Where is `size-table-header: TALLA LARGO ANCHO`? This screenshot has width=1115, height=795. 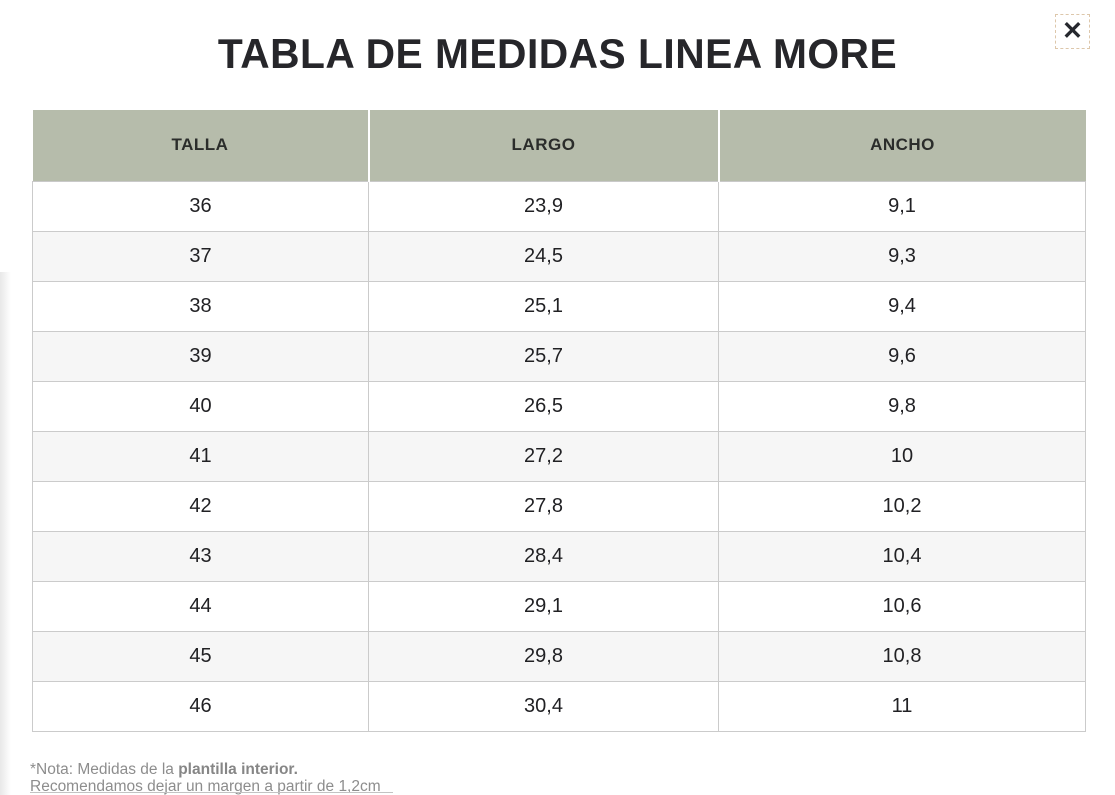
size-table-header: TALLA LARGO ANCHO is located at coordinates (559, 146).